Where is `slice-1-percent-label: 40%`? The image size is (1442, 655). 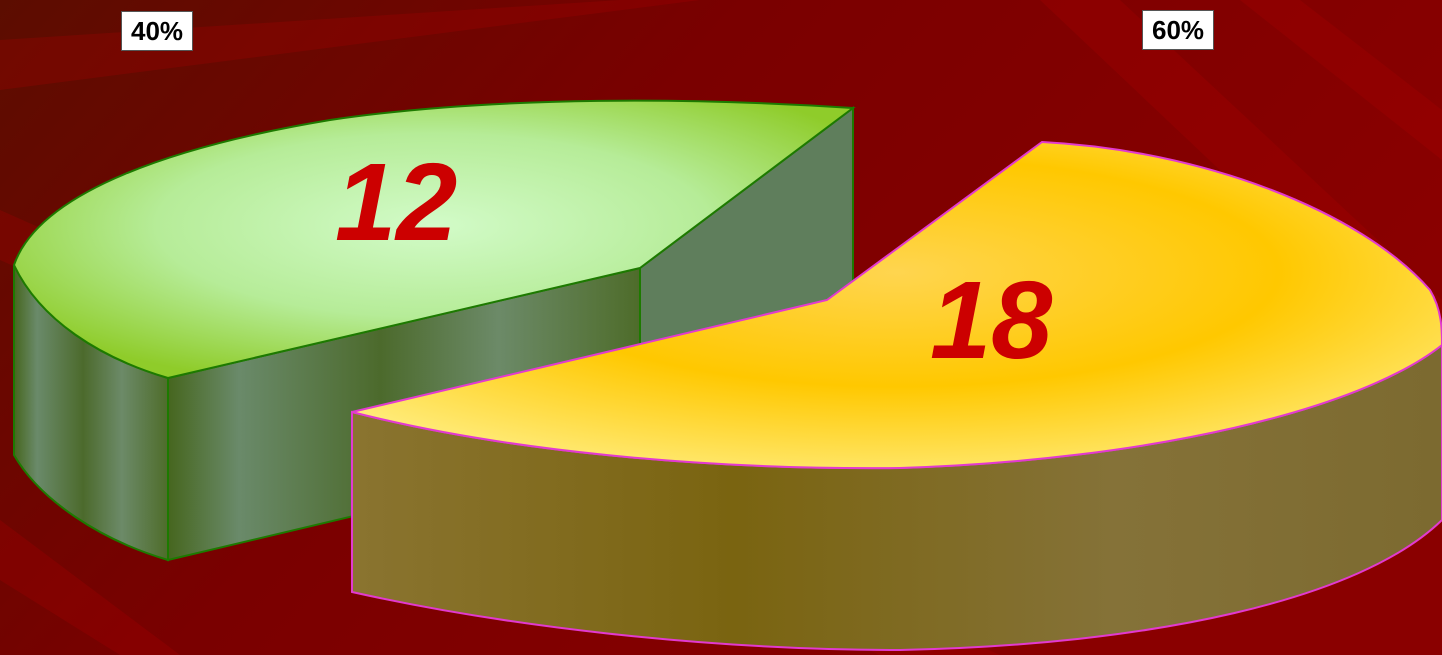 slice-1-percent-label: 40% is located at coordinates (157, 31).